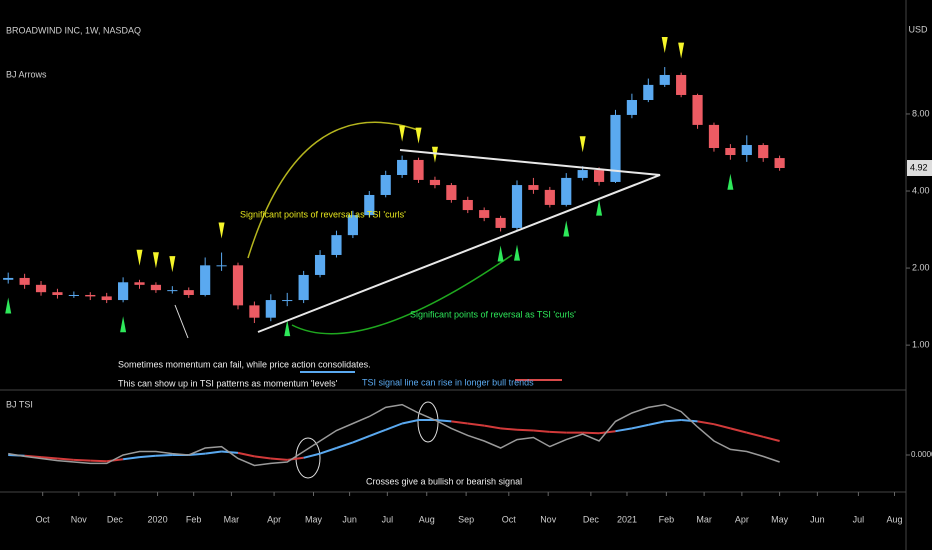 Image resolution: width=932 pixels, height=550 pixels. Describe the element at coordinates (921, 113) in the screenshot. I see `y-tick-label: 8.00` at that location.